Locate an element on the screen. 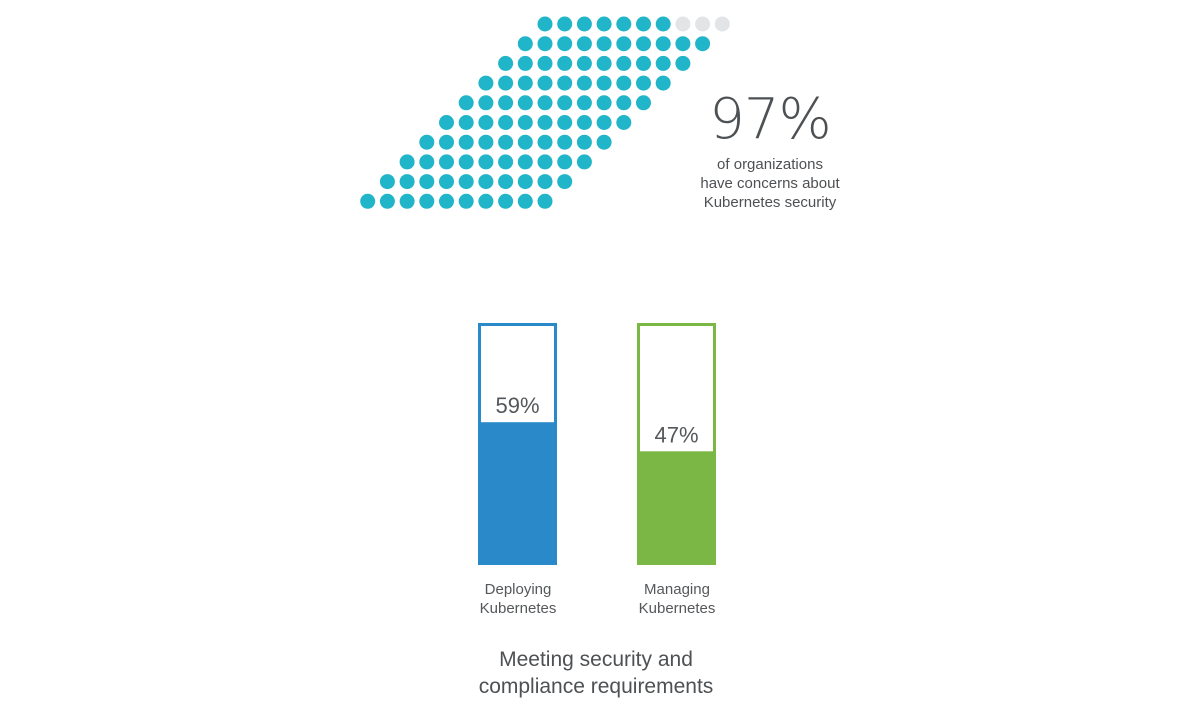  bar-category-label-deploying: Deploying Kubernetes is located at coordinates (518, 599).